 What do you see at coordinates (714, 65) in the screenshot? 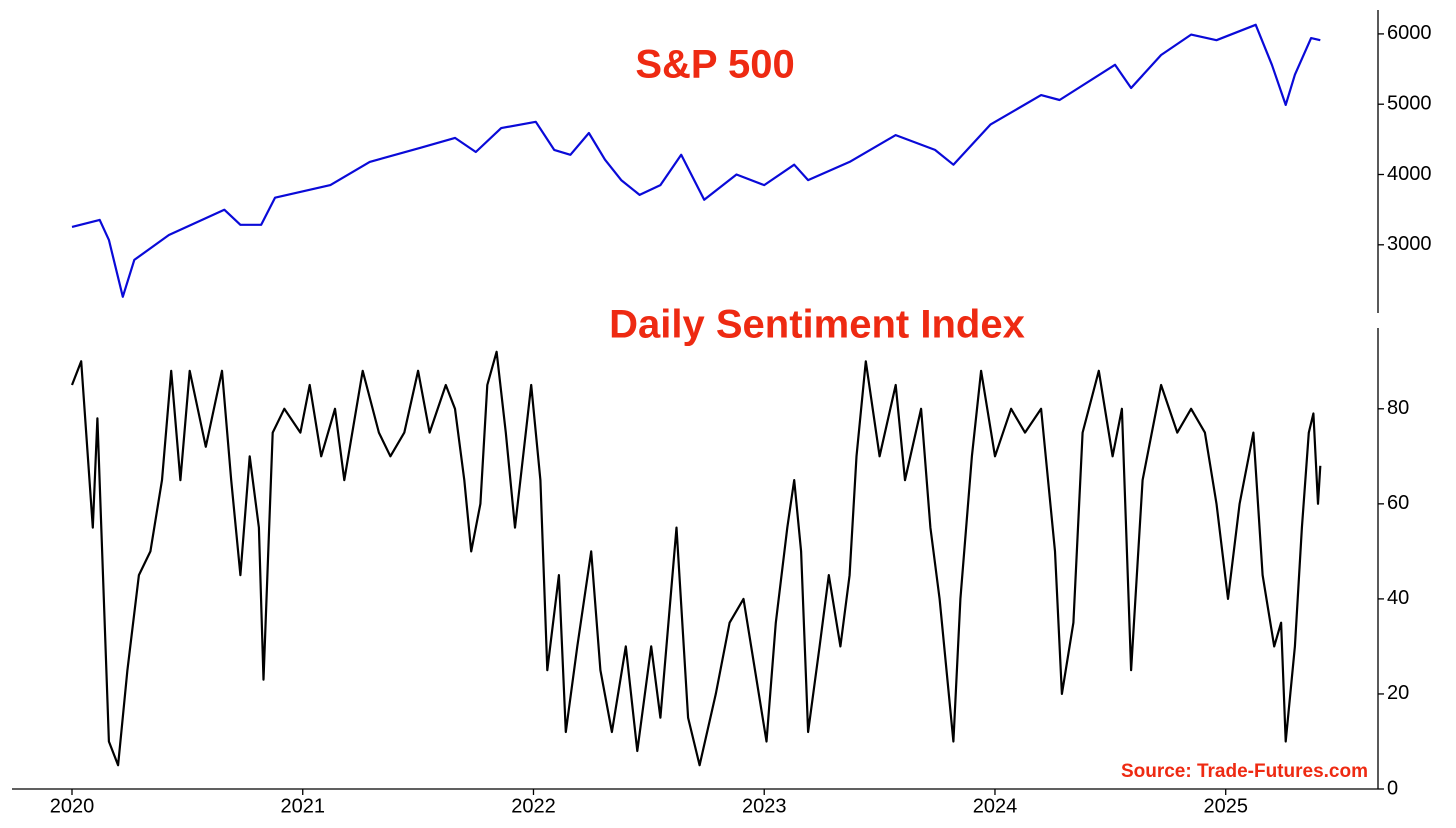
I see `chart-title: S&P 500` at bounding box center [714, 65].